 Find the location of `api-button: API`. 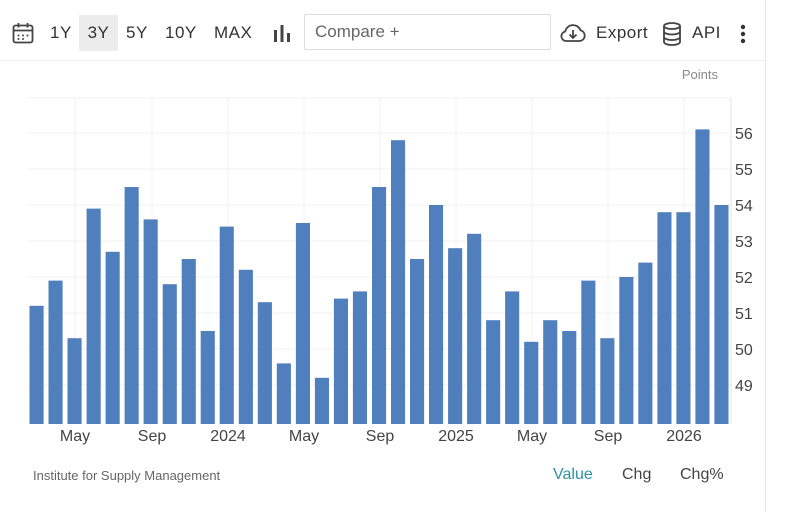

api-button: API is located at coordinates (706, 32).